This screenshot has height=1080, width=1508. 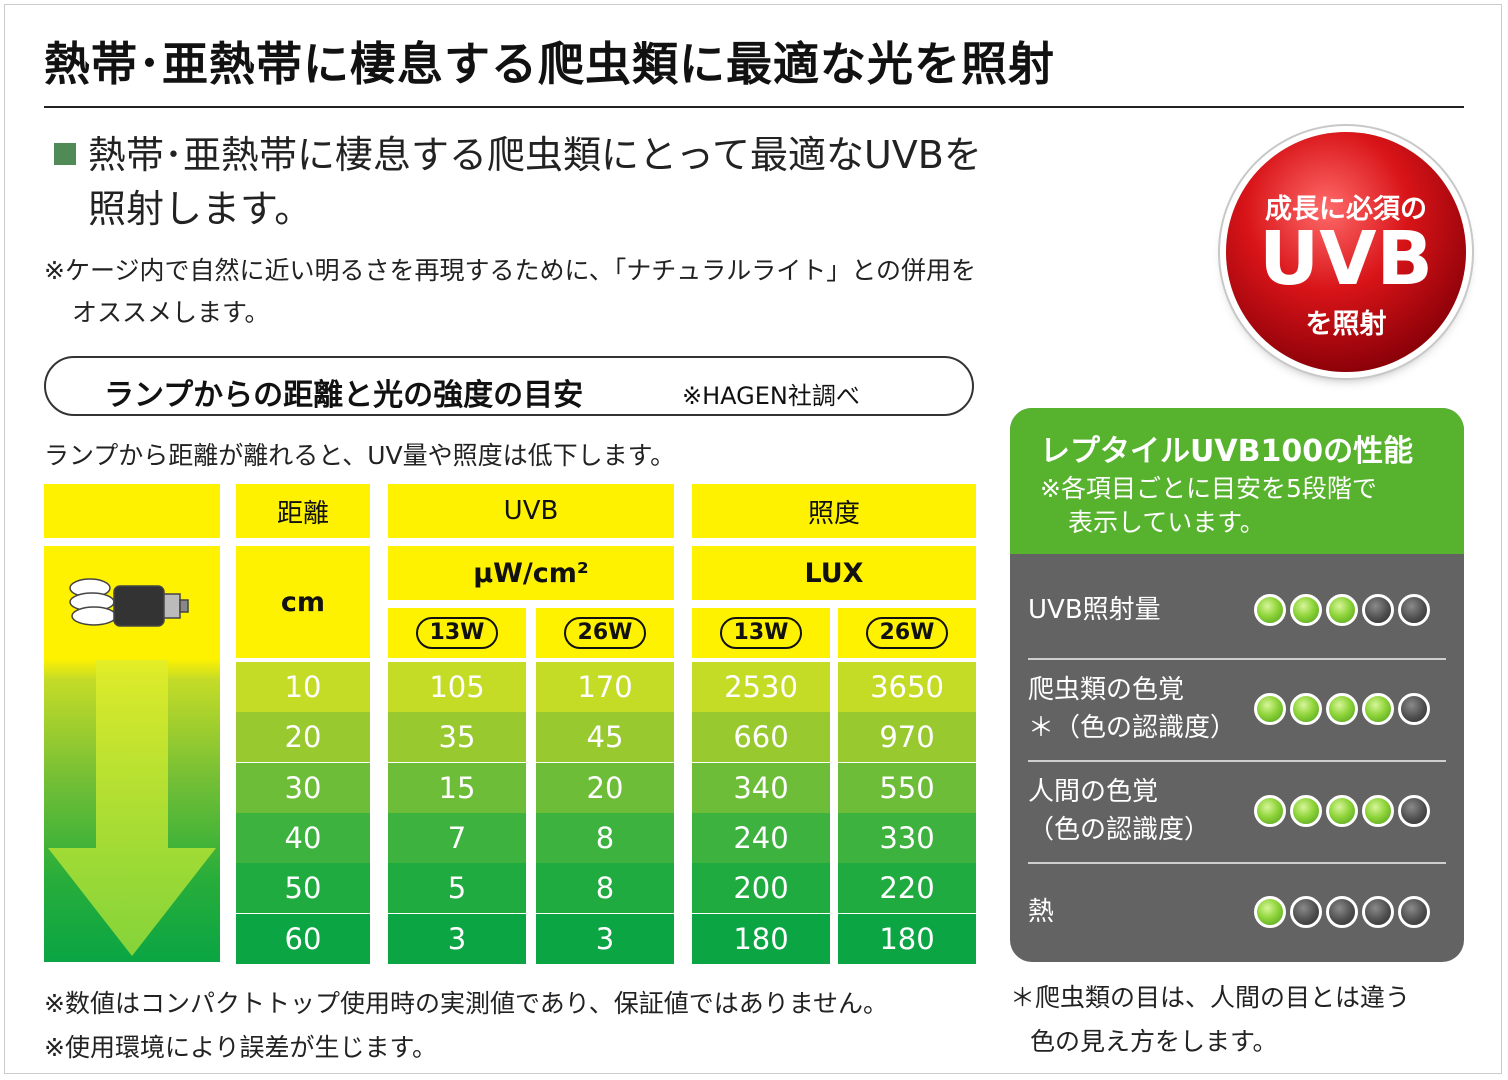 I want to click on performance-row-label-line-2: ＊（色の認識度）, so click(x=1132, y=728).